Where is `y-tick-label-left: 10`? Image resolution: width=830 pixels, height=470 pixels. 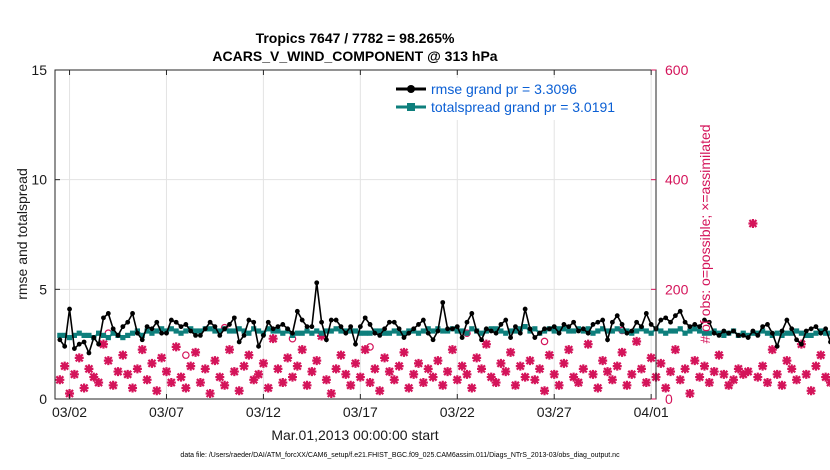 y-tick-label-left: 10 is located at coordinates (39, 180).